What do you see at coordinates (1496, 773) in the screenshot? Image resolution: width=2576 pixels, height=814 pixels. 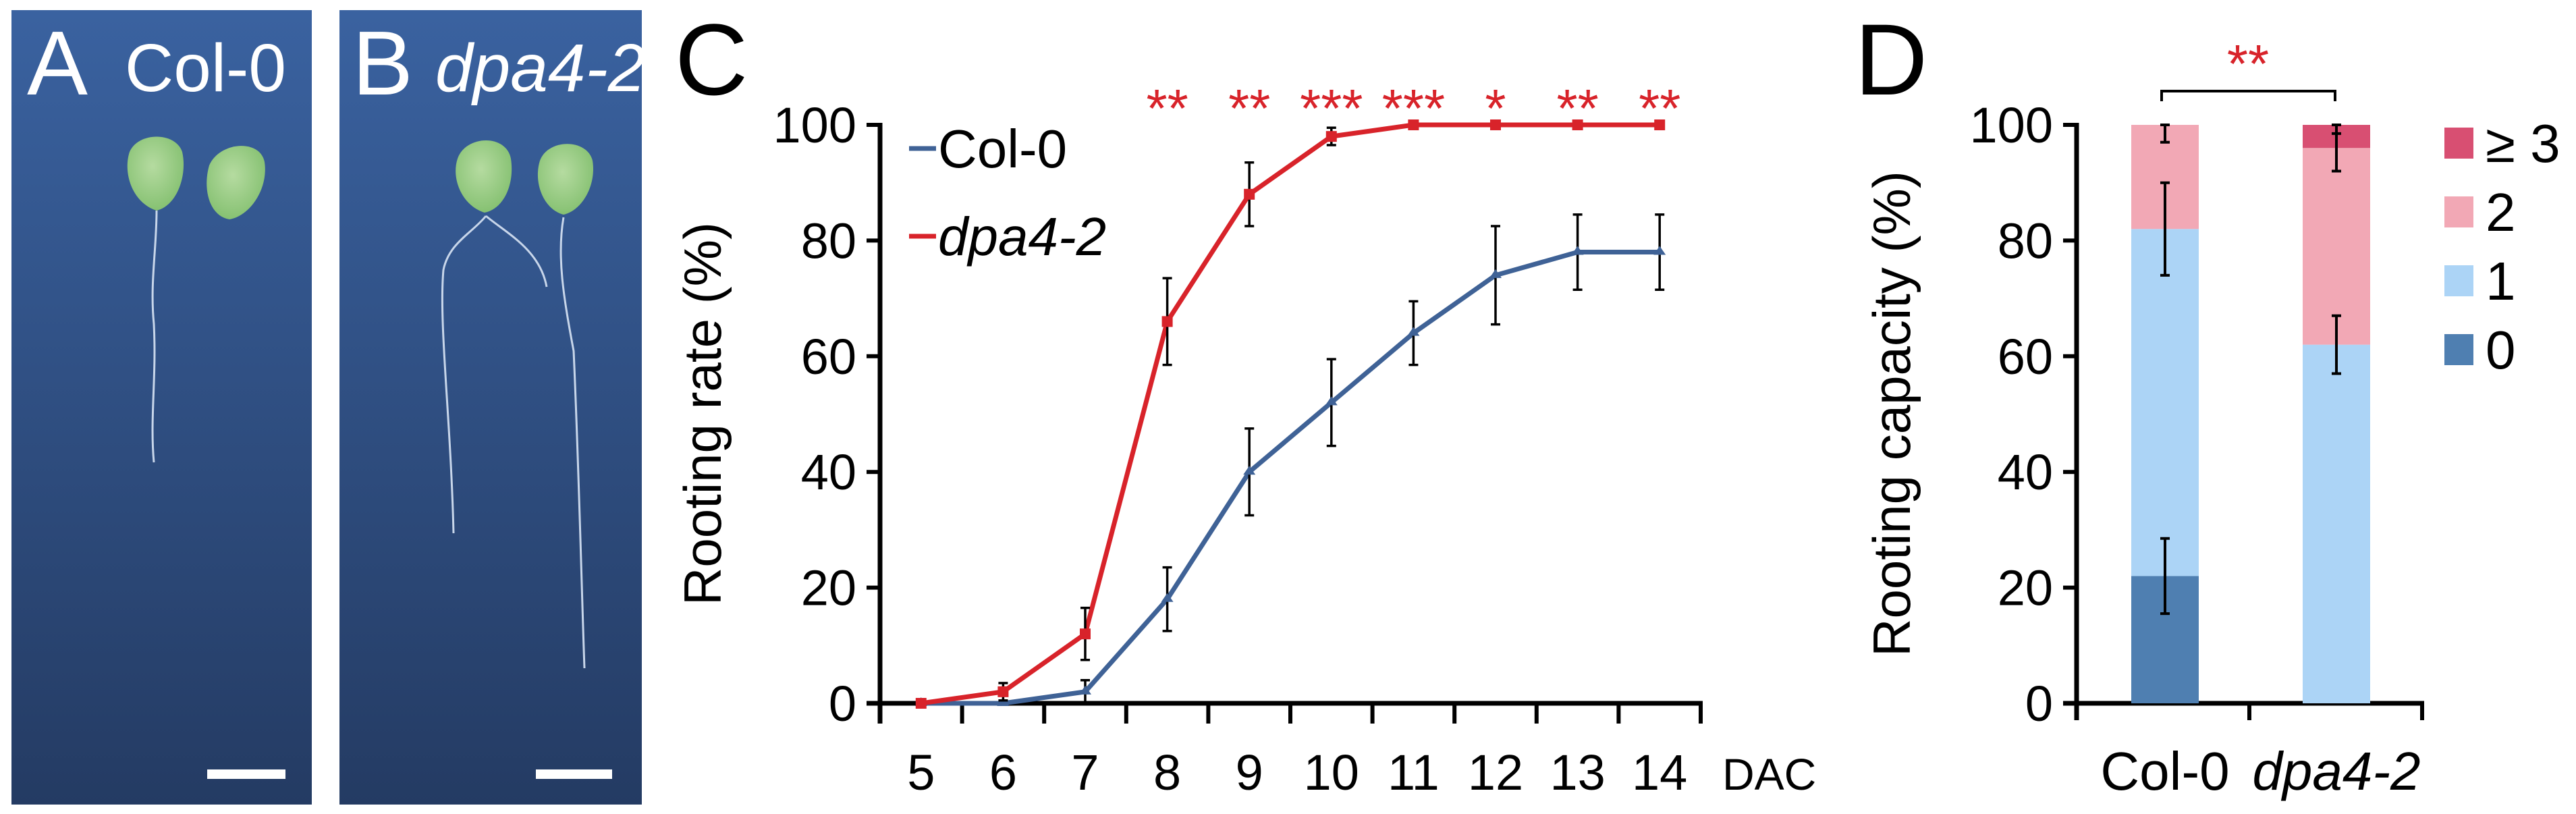 I see `x-tick-label: 12` at bounding box center [1496, 773].